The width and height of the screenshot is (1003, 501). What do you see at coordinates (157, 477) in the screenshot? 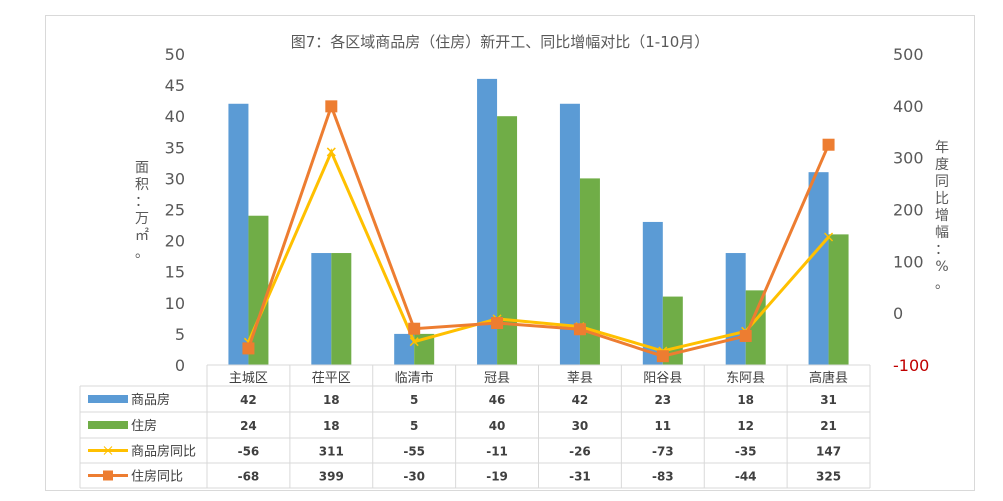
I see `legend-label: 住房同比` at bounding box center [157, 477].